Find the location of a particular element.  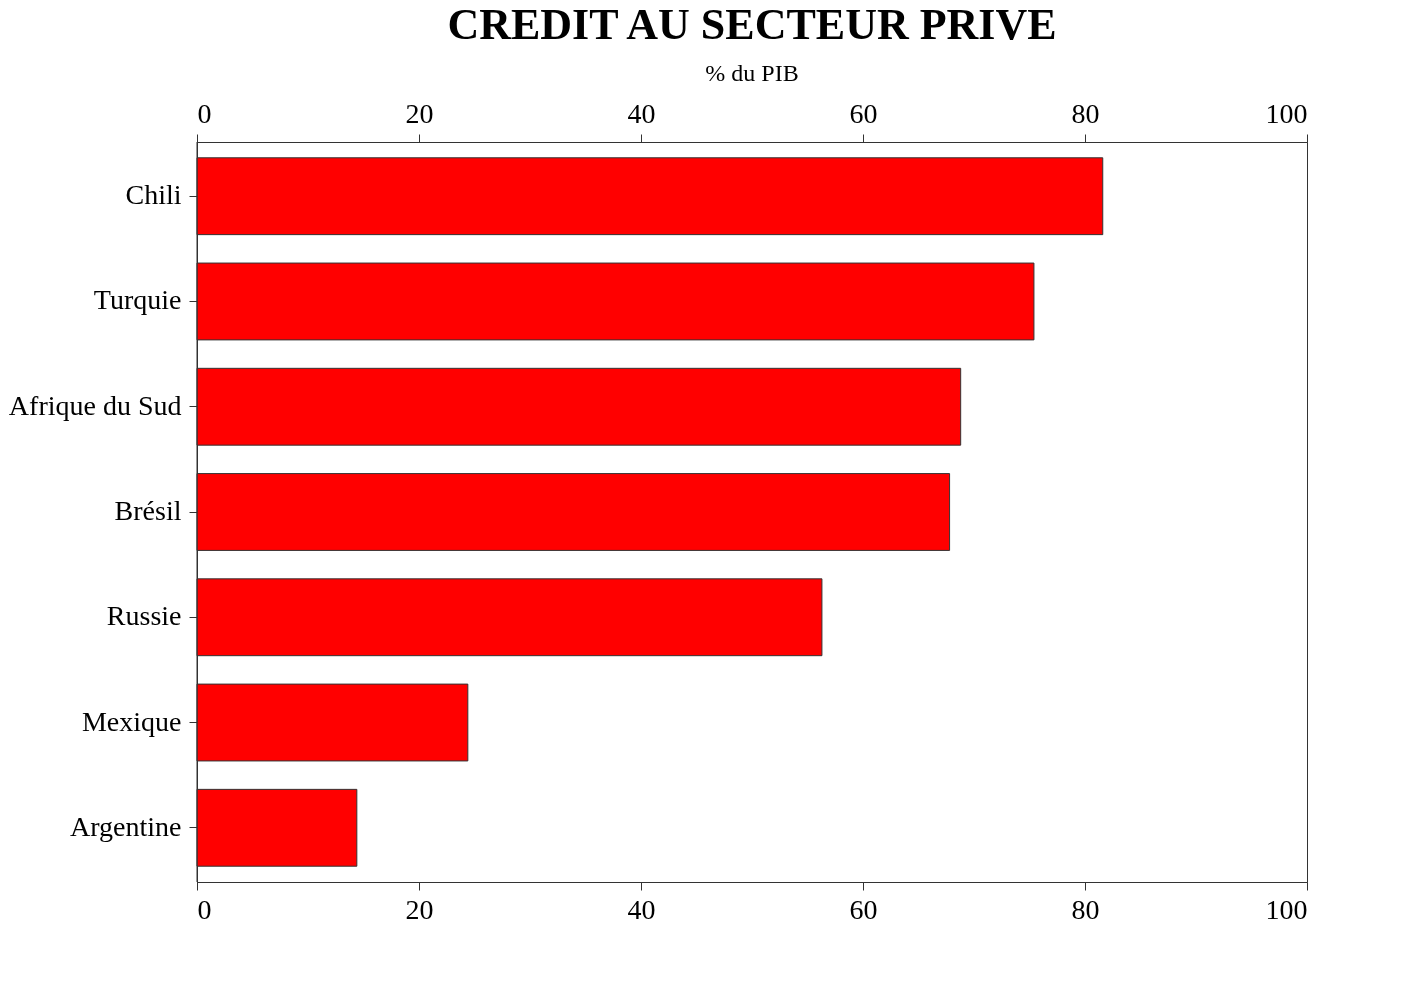

x-tick-label: 60 is located at coordinates (863, 909).